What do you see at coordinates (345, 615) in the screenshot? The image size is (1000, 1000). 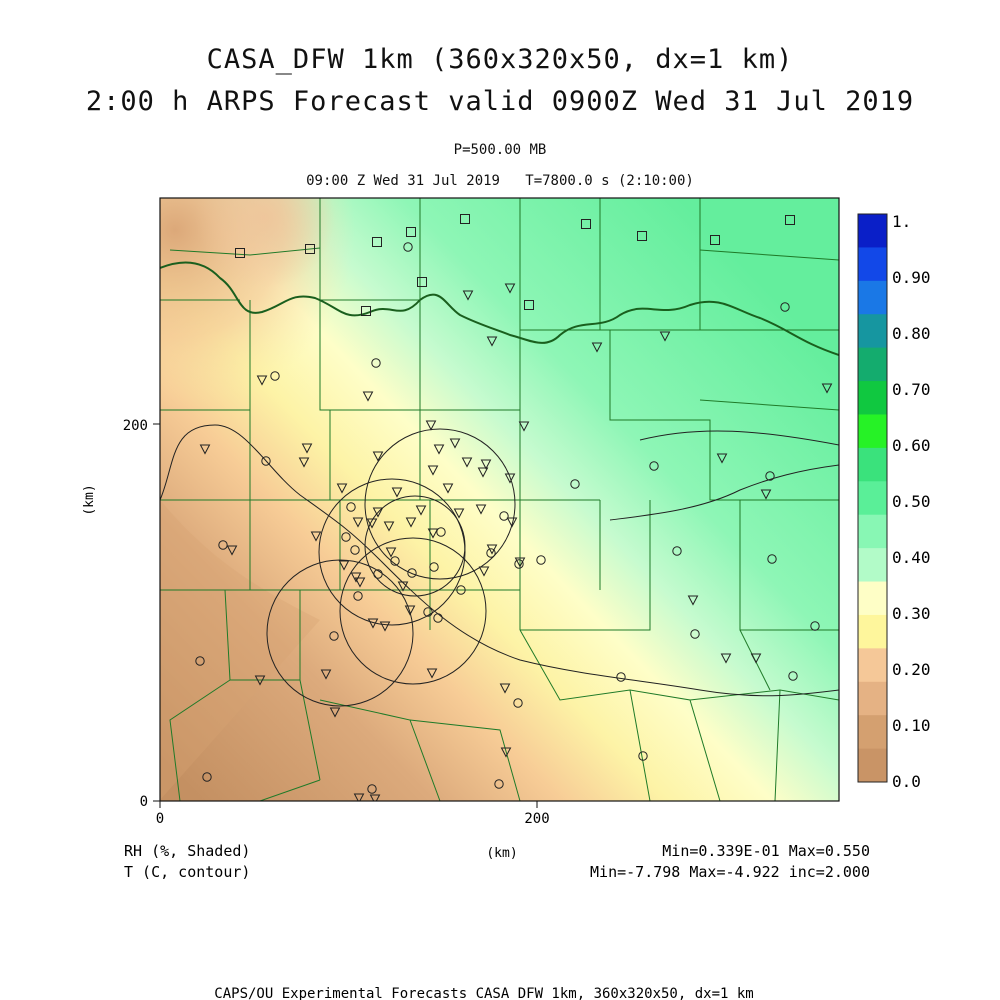 I see `axis-ticks` at bounding box center [345, 615].